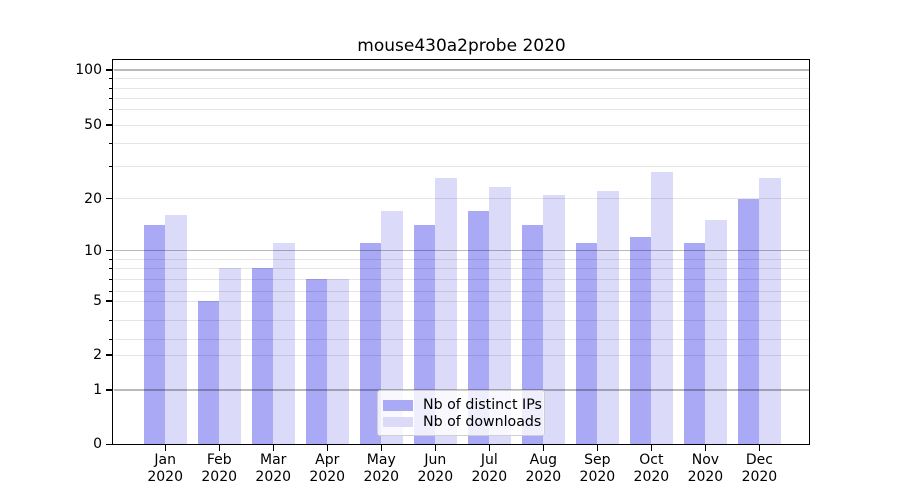 The height and width of the screenshot is (500, 900). Describe the element at coordinates (597, 460) in the screenshot. I see `x-tick-month: Sep` at that location.